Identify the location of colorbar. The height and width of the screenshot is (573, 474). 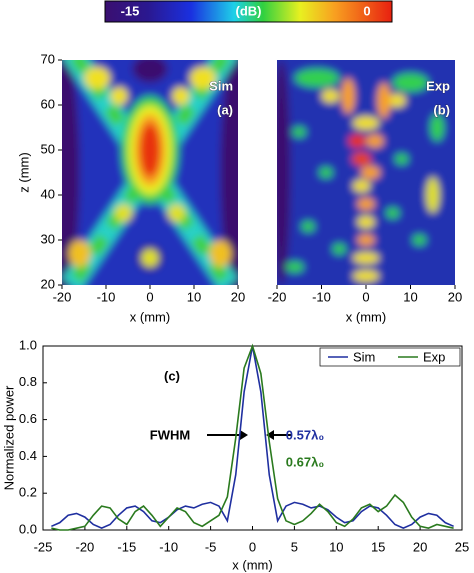
(248, 11).